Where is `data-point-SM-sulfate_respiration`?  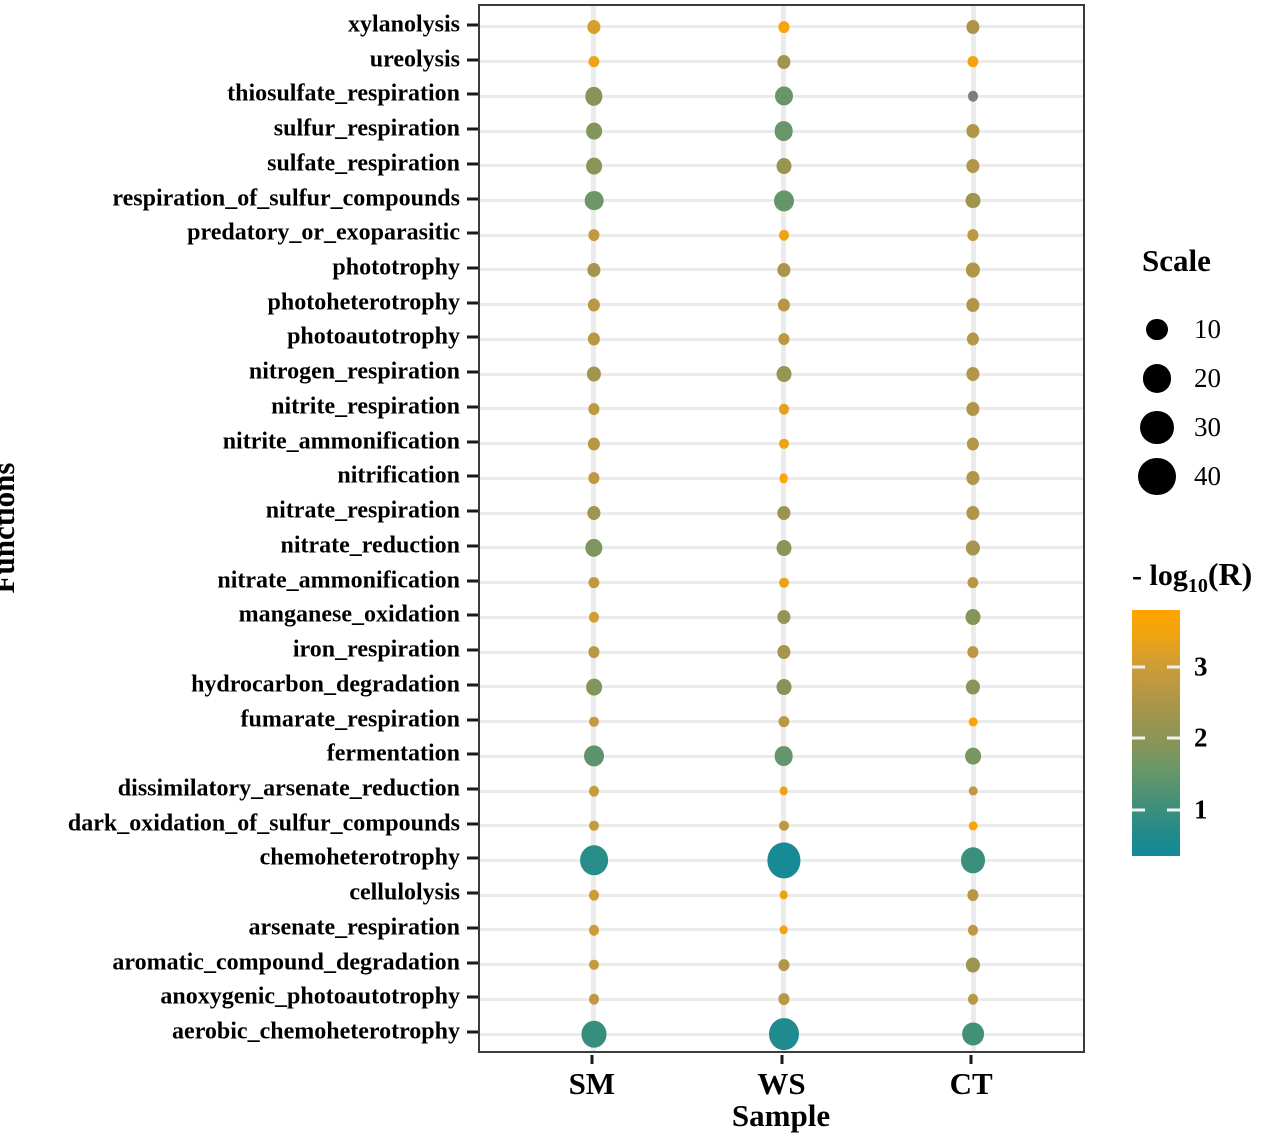
data-point-SM-sulfate_respiration is located at coordinates (593, 166).